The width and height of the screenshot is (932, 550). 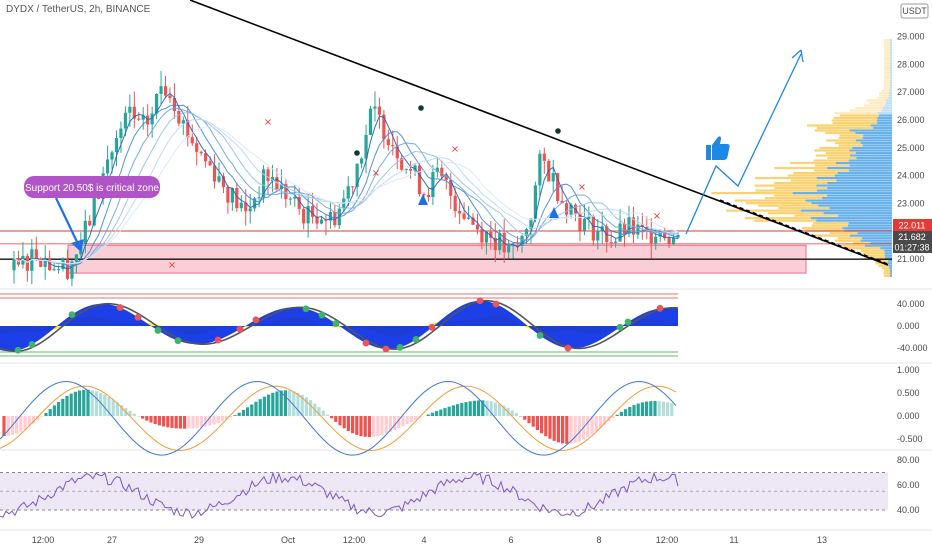 What do you see at coordinates (558, 131) in the screenshot?
I see `signal-dot` at bounding box center [558, 131].